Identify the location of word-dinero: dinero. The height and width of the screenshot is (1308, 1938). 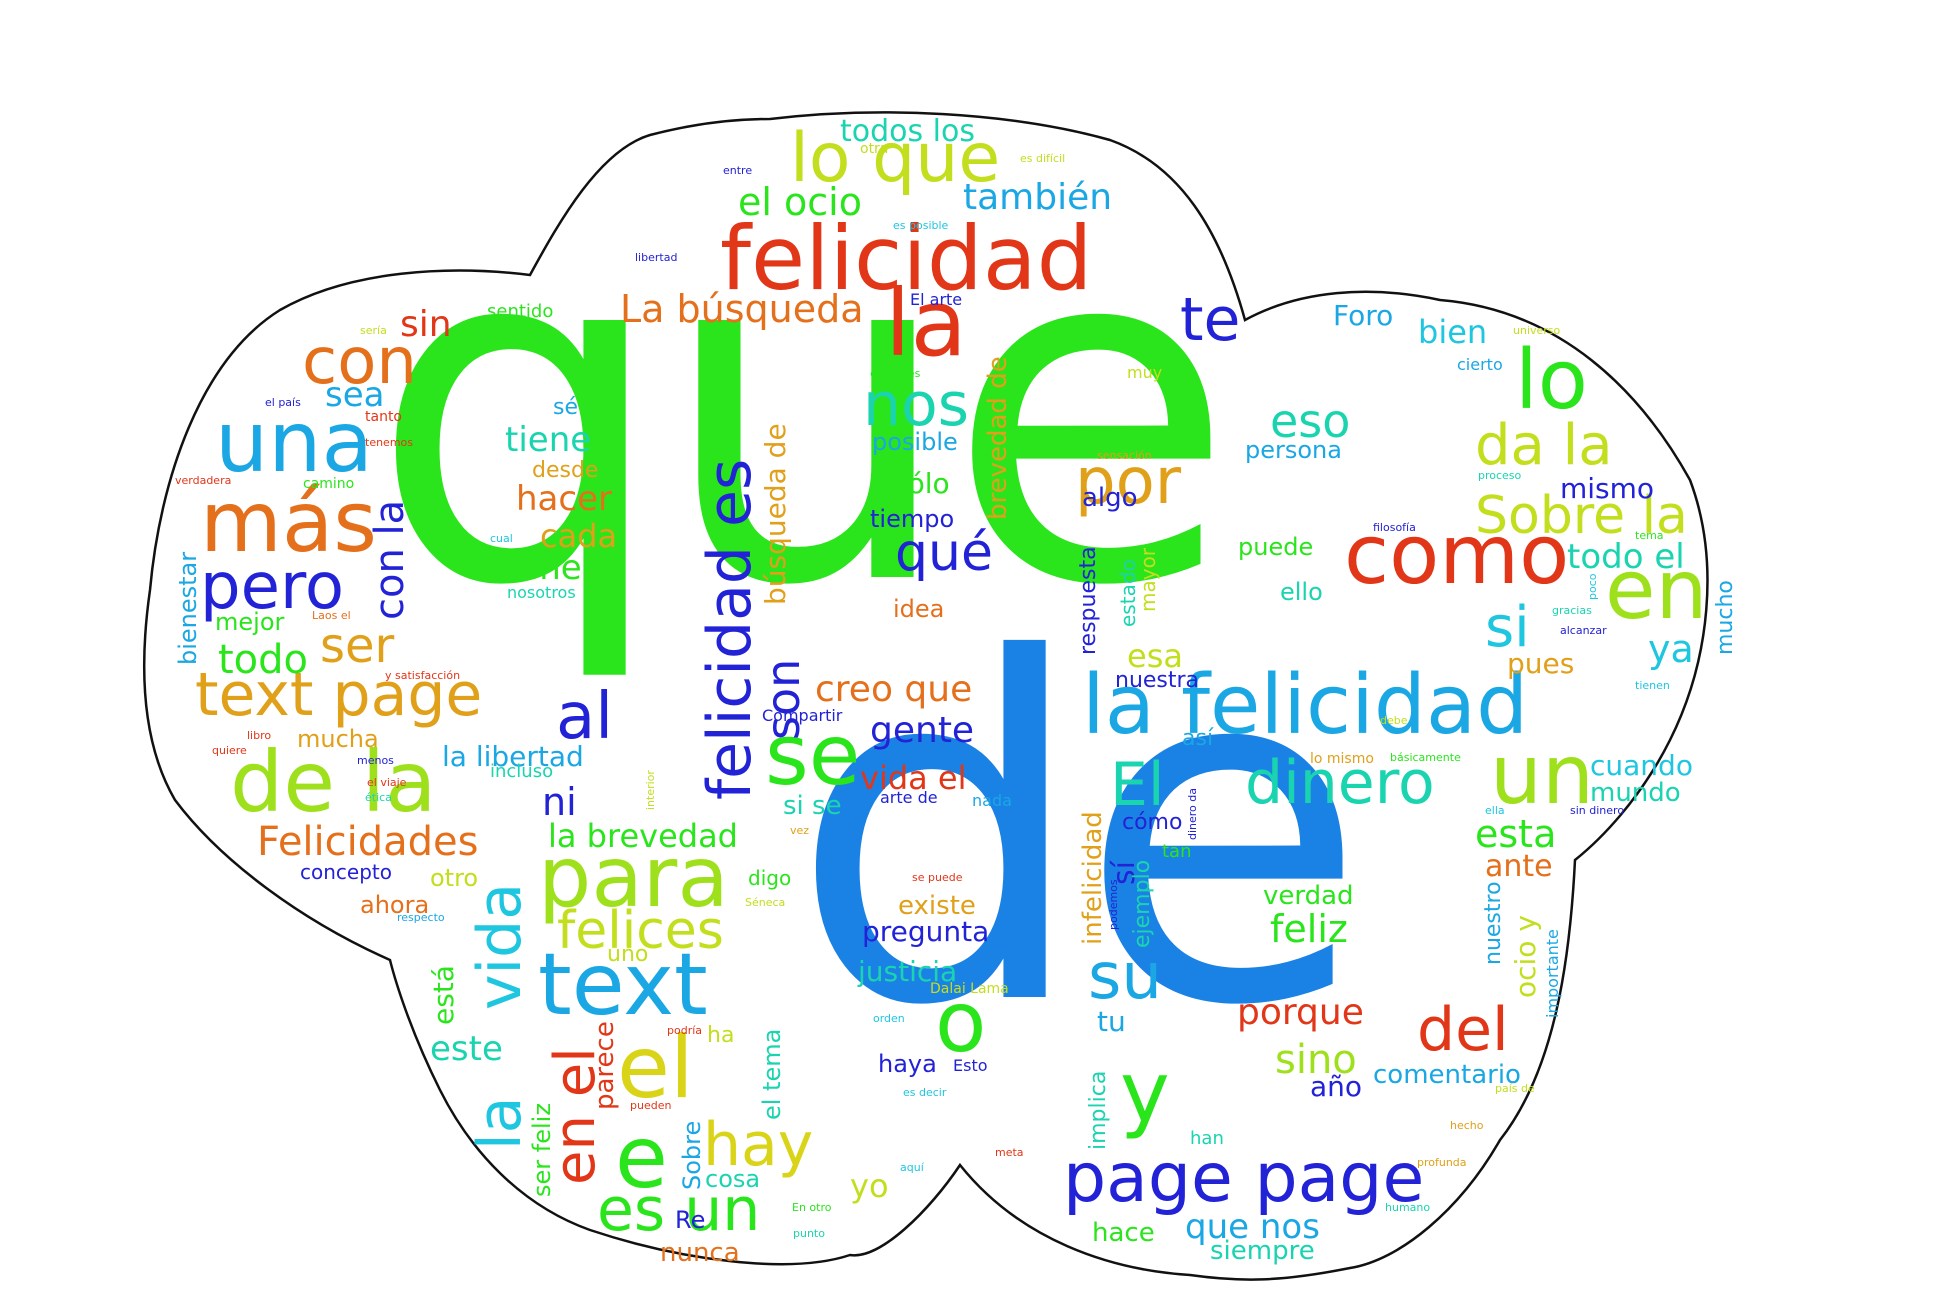
(1340, 783).